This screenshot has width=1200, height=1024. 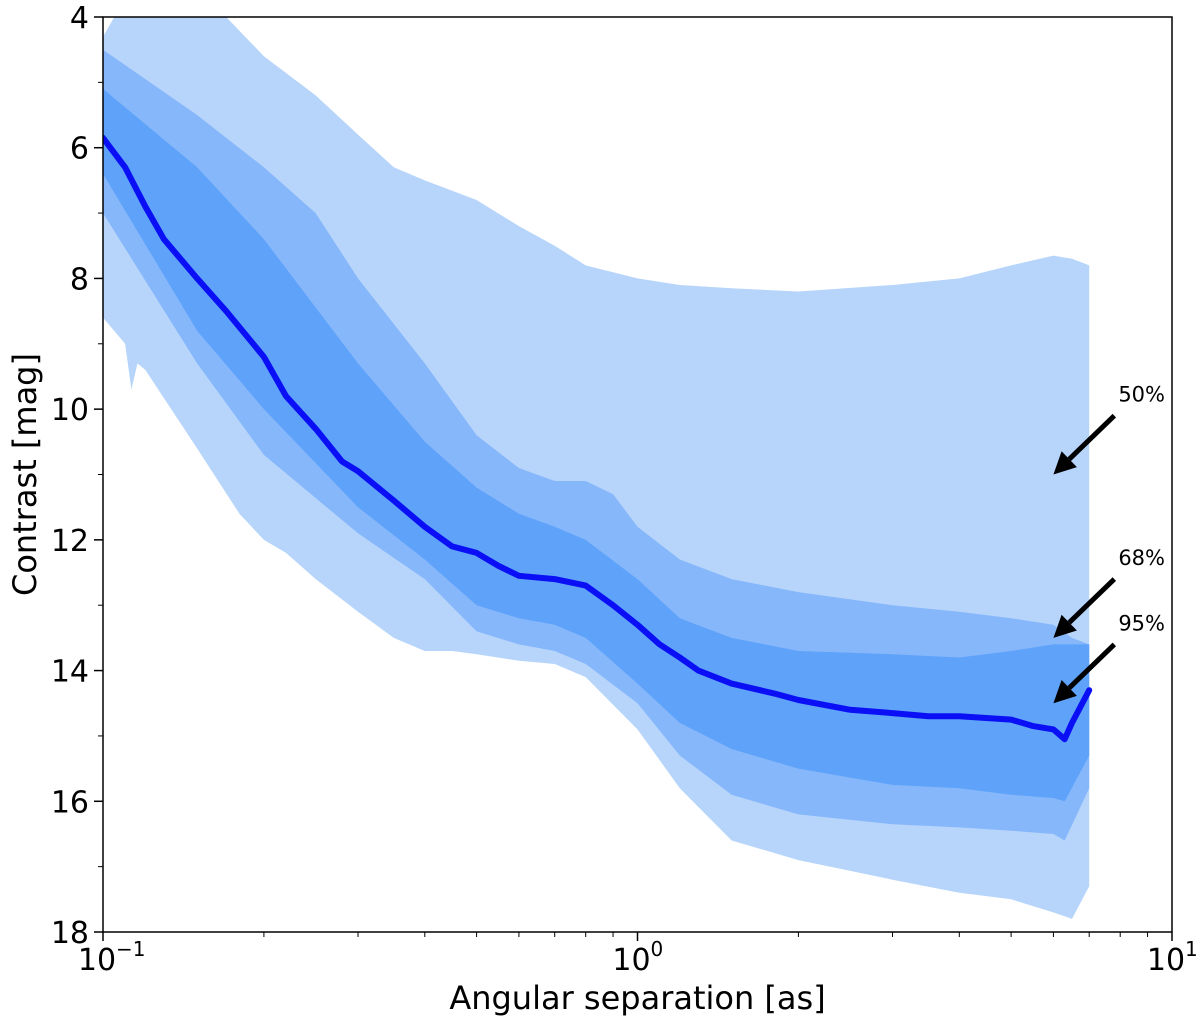 What do you see at coordinates (79, 149) in the screenshot?
I see `y-tick-label: 6` at bounding box center [79, 149].